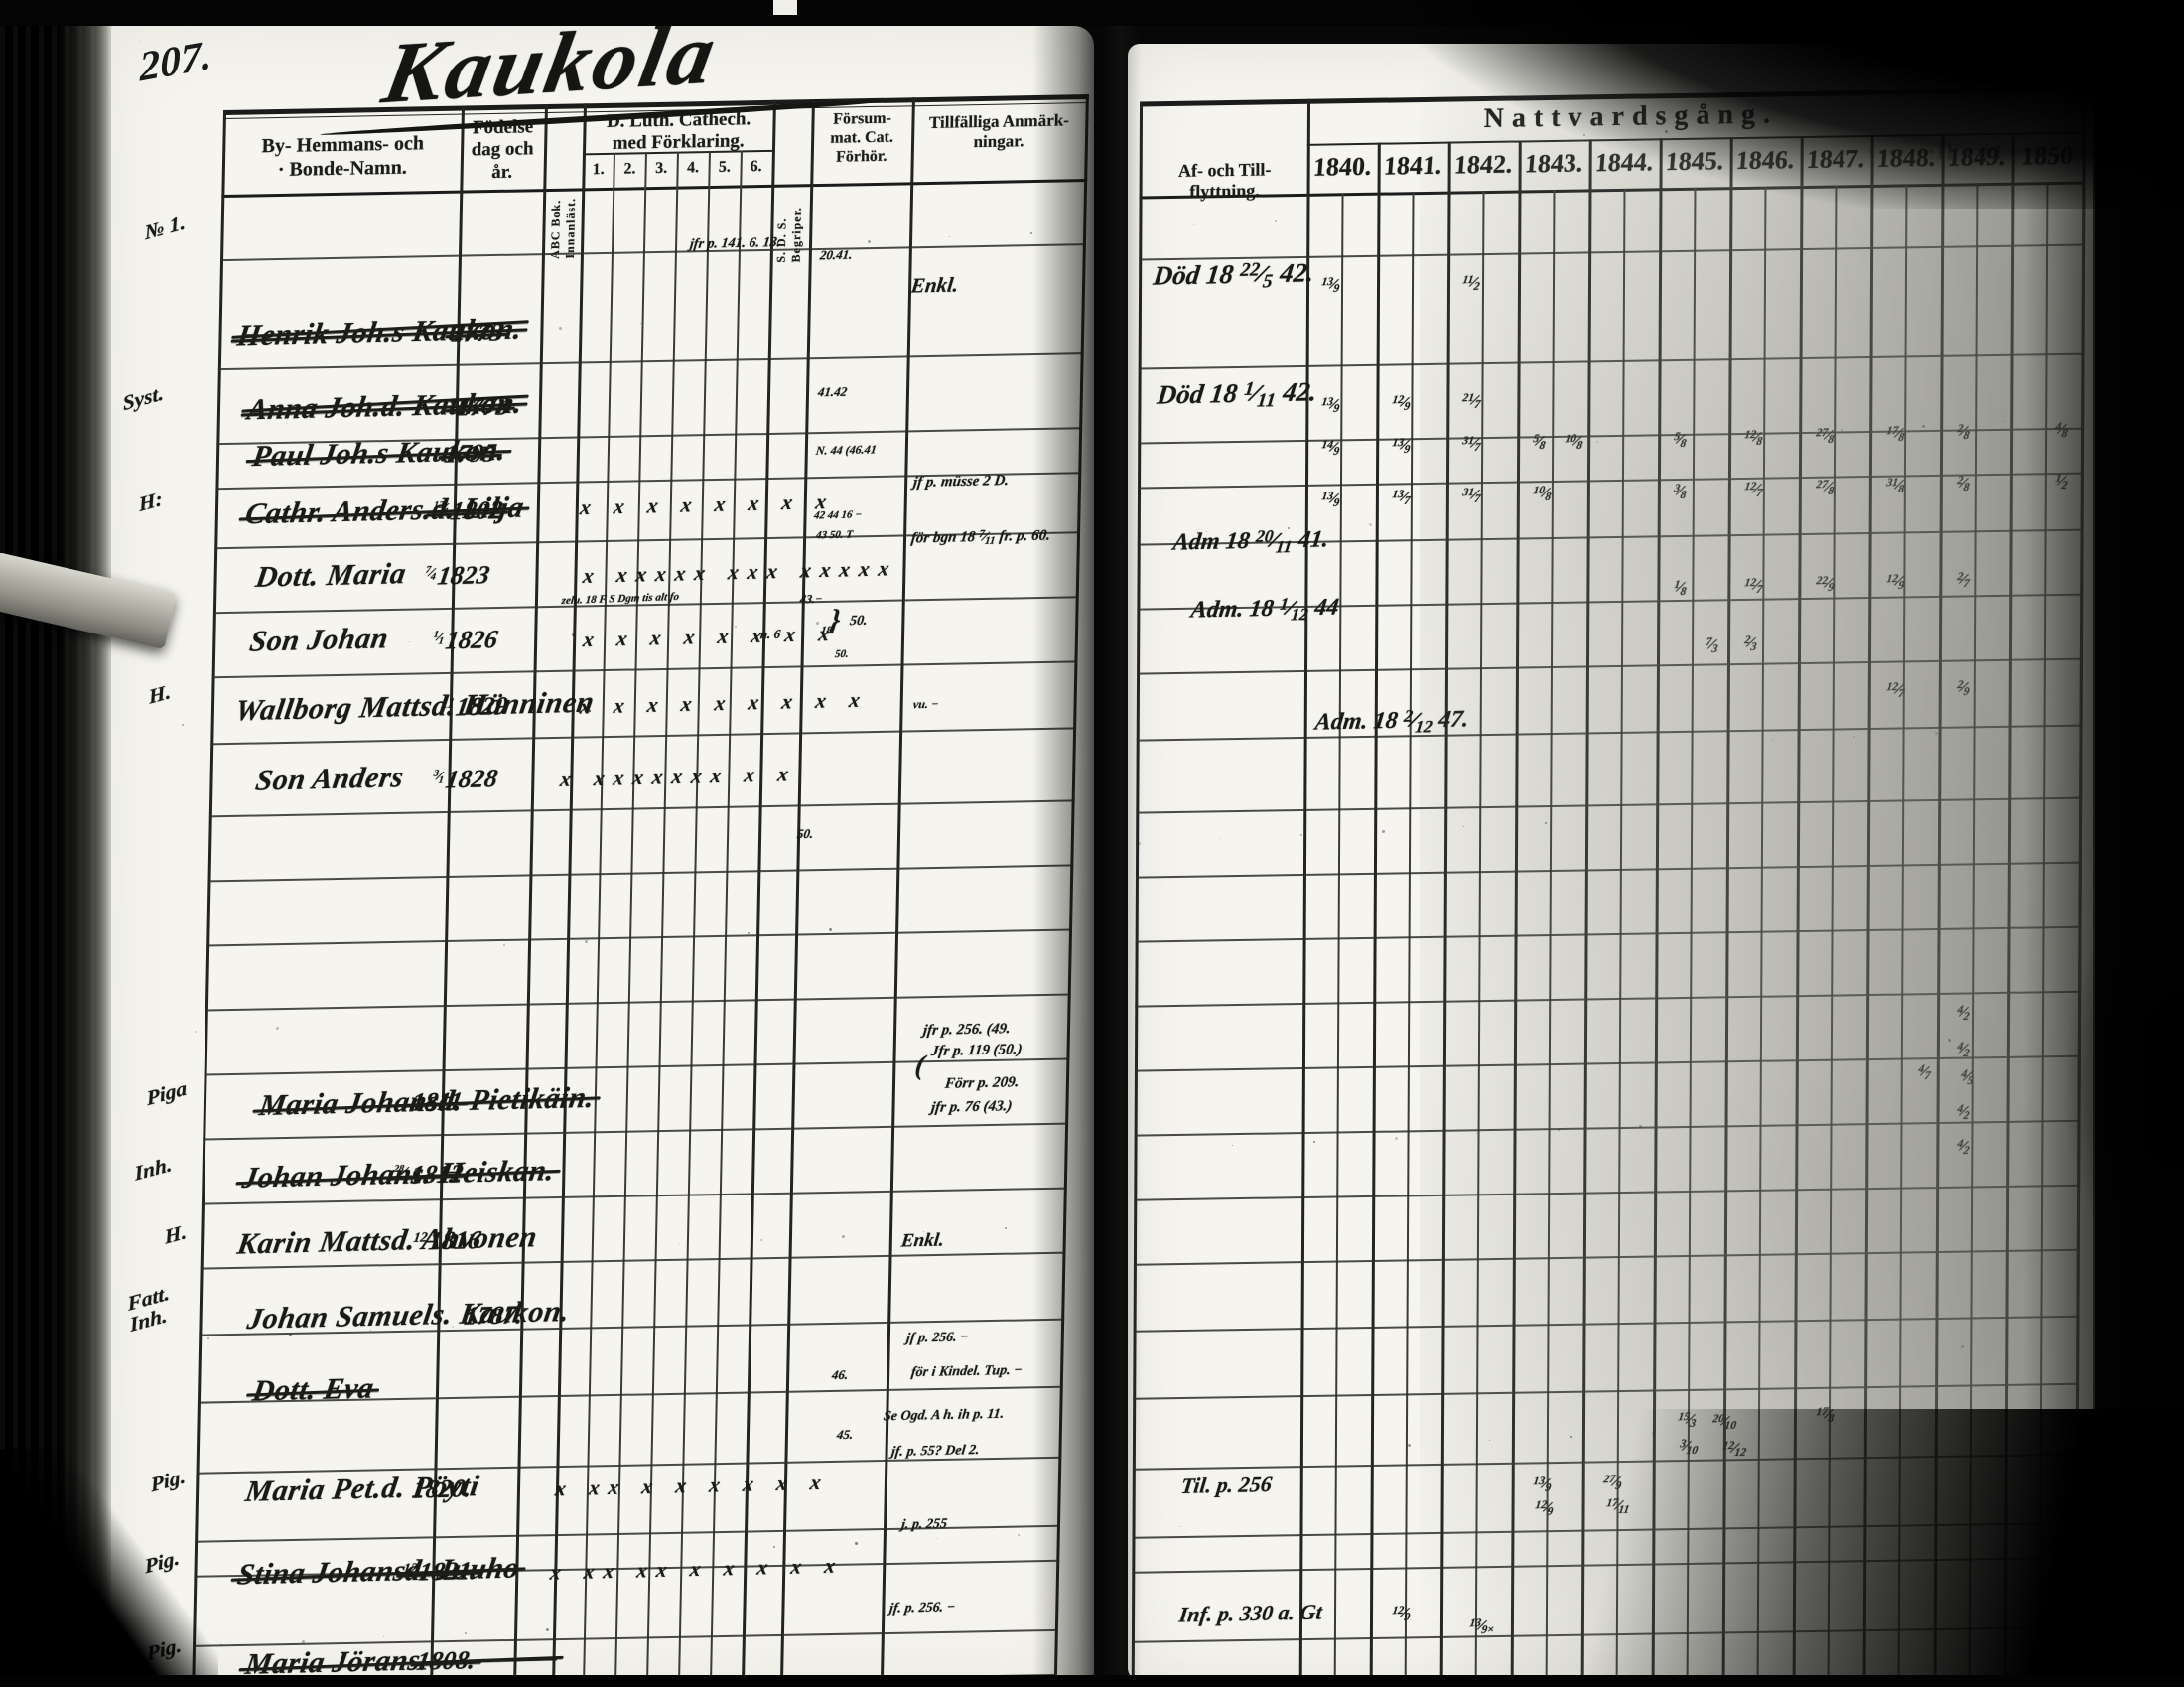 The image size is (2184, 1687). What do you see at coordinates (770, 634) in the screenshot?
I see `handwritten-note: n. 6` at bounding box center [770, 634].